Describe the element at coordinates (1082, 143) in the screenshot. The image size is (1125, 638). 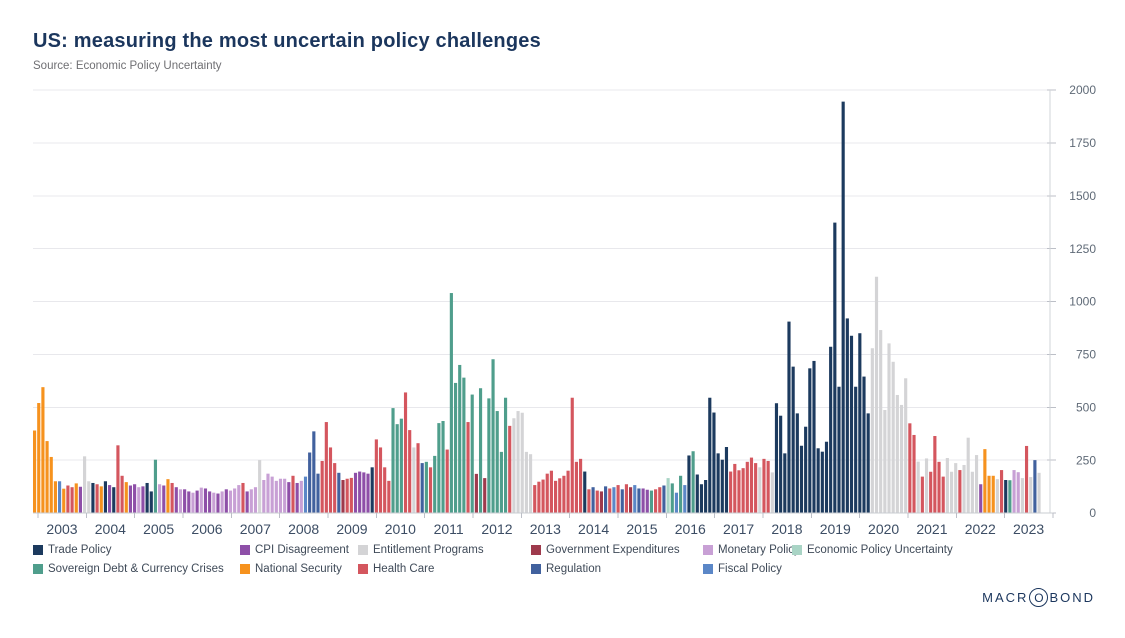
I see `y-axis-label: 1750` at that location.